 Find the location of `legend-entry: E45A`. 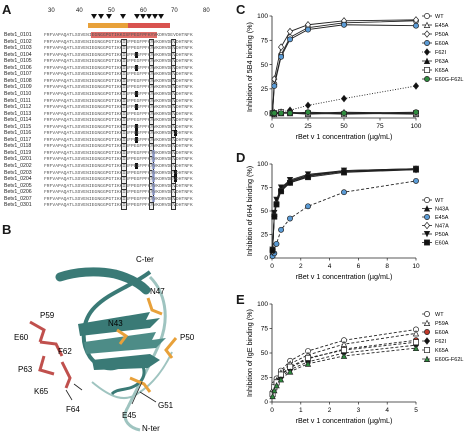

legend-entry: E45A is located at coordinates (435, 217).